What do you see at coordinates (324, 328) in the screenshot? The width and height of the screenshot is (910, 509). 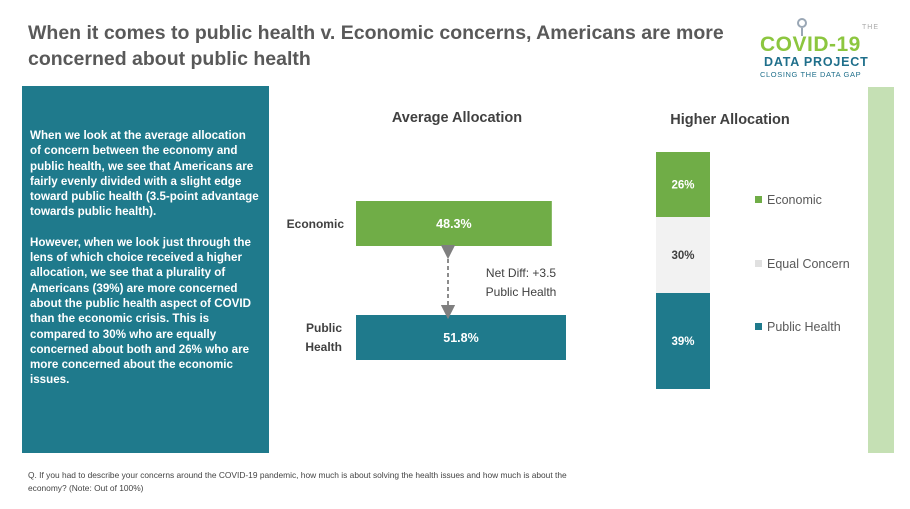 I see `category-label-public: Public` at bounding box center [324, 328].